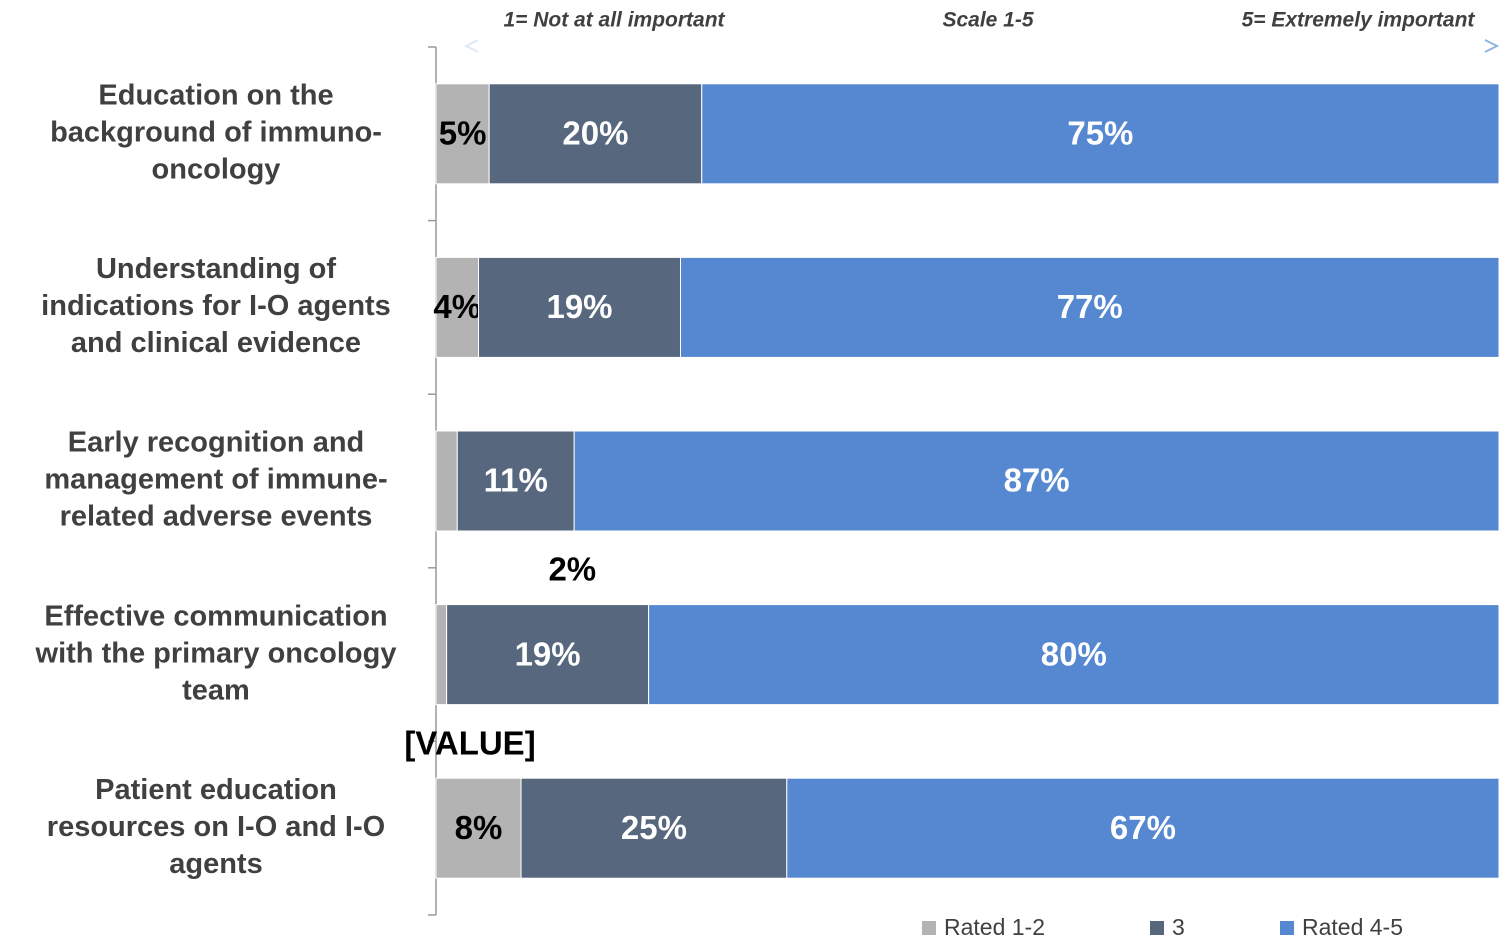 This screenshot has height=941, width=1499. What do you see at coordinates (215, 864) in the screenshot?
I see `category-label: agents` at bounding box center [215, 864].